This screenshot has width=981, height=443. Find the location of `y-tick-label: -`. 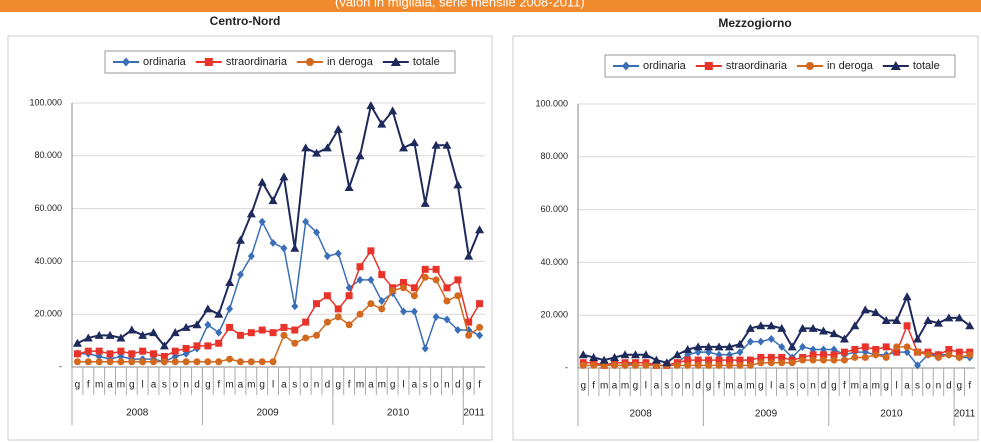

y-tick-label: - is located at coordinates (60, 366).